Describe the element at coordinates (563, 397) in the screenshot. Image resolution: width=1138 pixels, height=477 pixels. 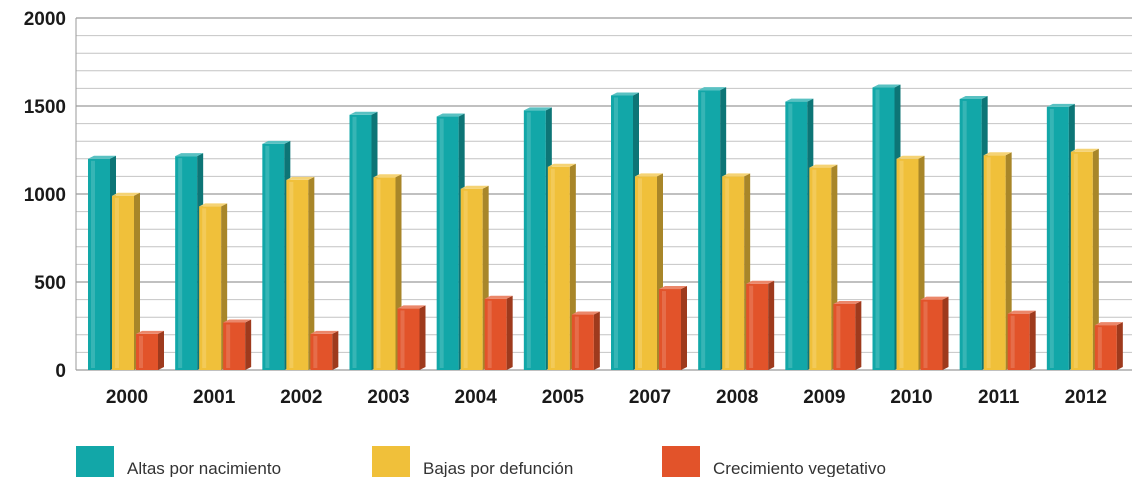
I see `x-tick-label: 2005` at that location.